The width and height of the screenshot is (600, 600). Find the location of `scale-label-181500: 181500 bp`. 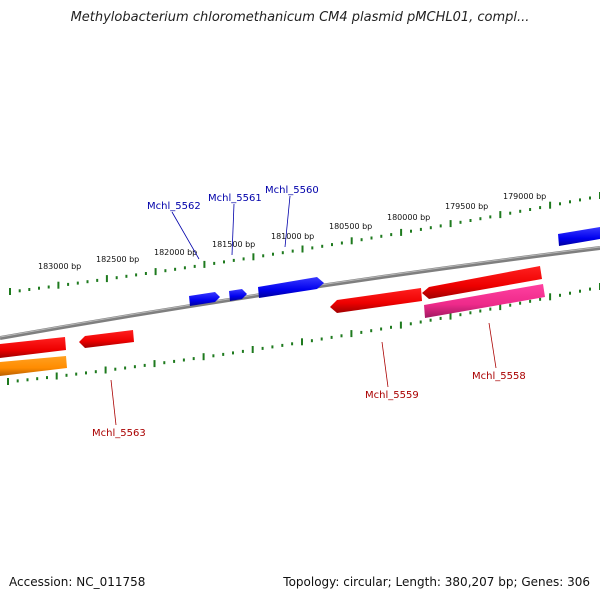

scale-label-181500: 181500 bp is located at coordinates (233, 244).